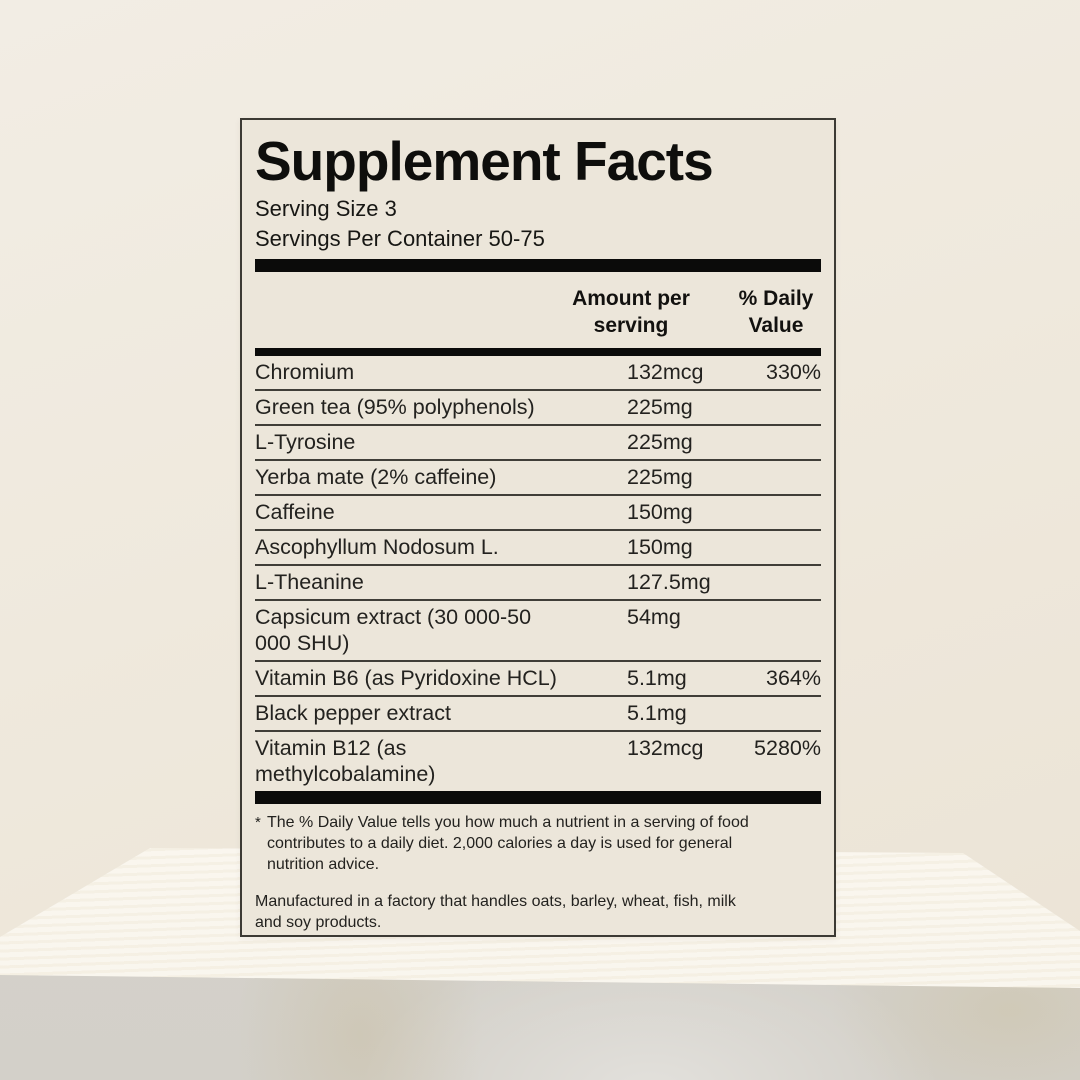  What do you see at coordinates (631, 312) in the screenshot?
I see `header-amount-per-serving: Amount per serving` at bounding box center [631, 312].